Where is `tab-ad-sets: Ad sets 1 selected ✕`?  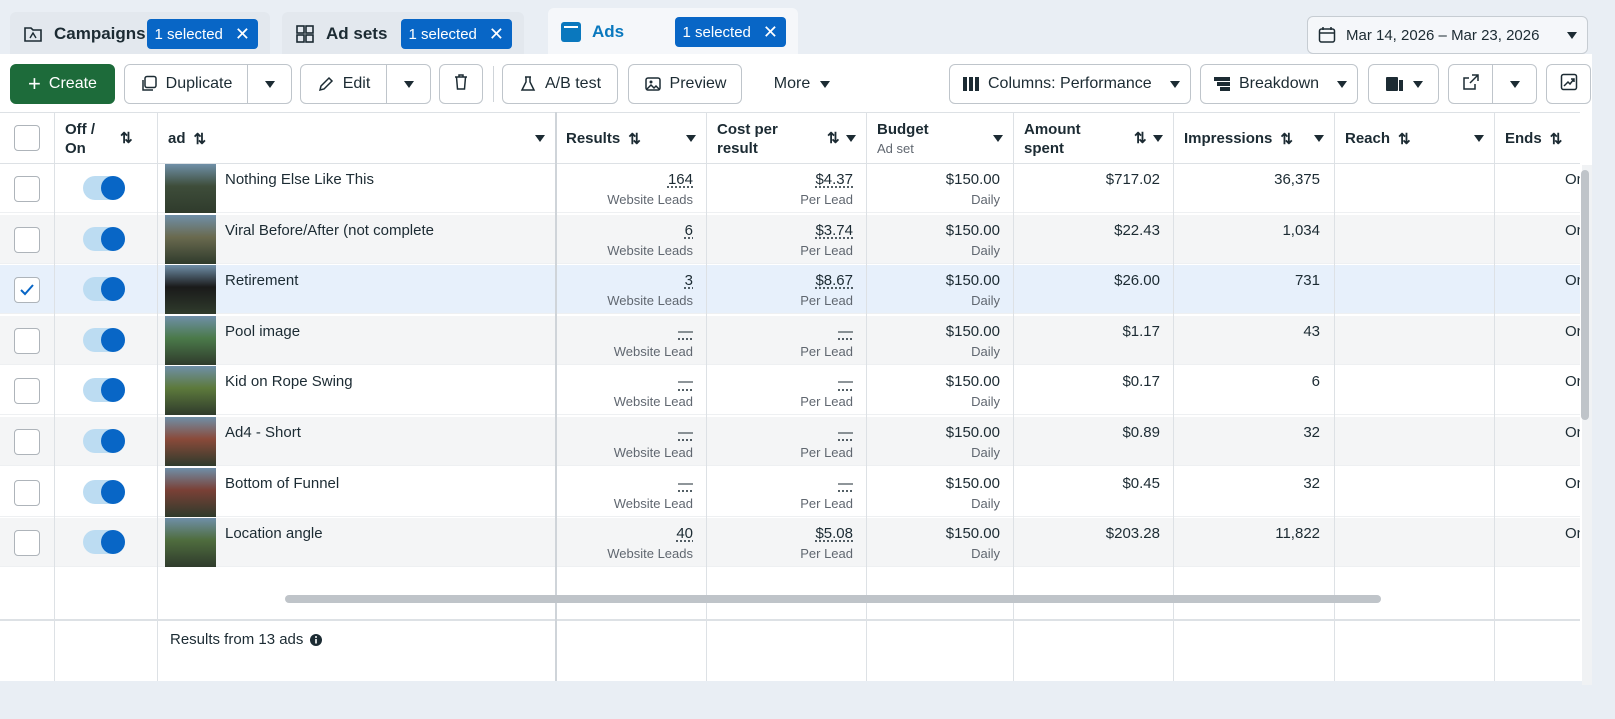 tab-ad-sets: Ad sets 1 selected ✕ is located at coordinates (403, 34).